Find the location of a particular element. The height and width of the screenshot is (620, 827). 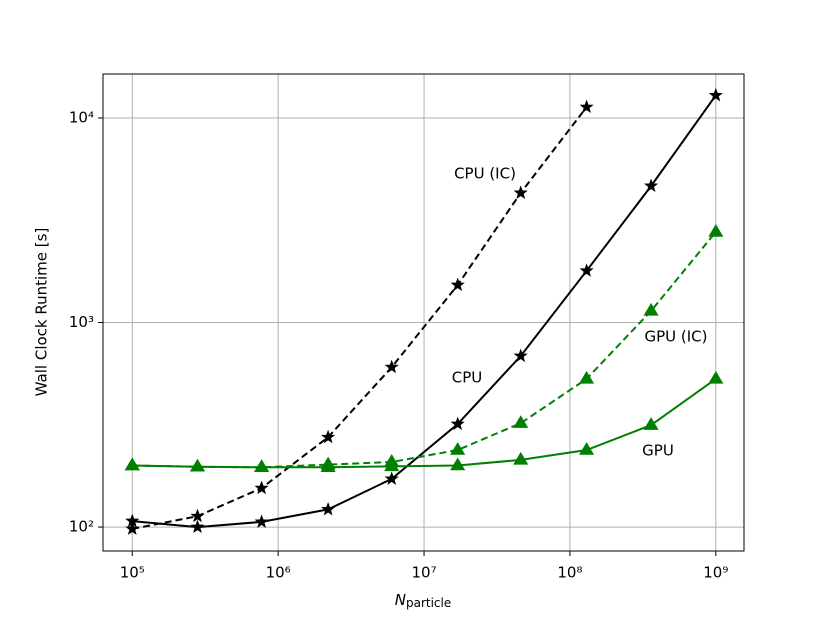

x-tick-label: 10⁶ is located at coordinates (278, 573).